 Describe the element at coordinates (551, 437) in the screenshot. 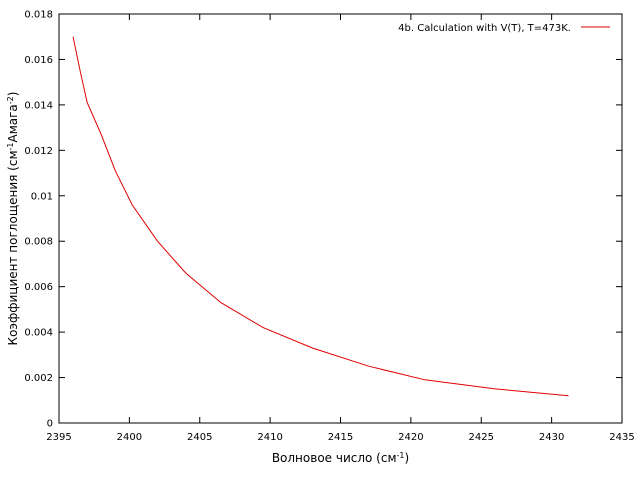

I see `x-tick-label: 2430` at that location.